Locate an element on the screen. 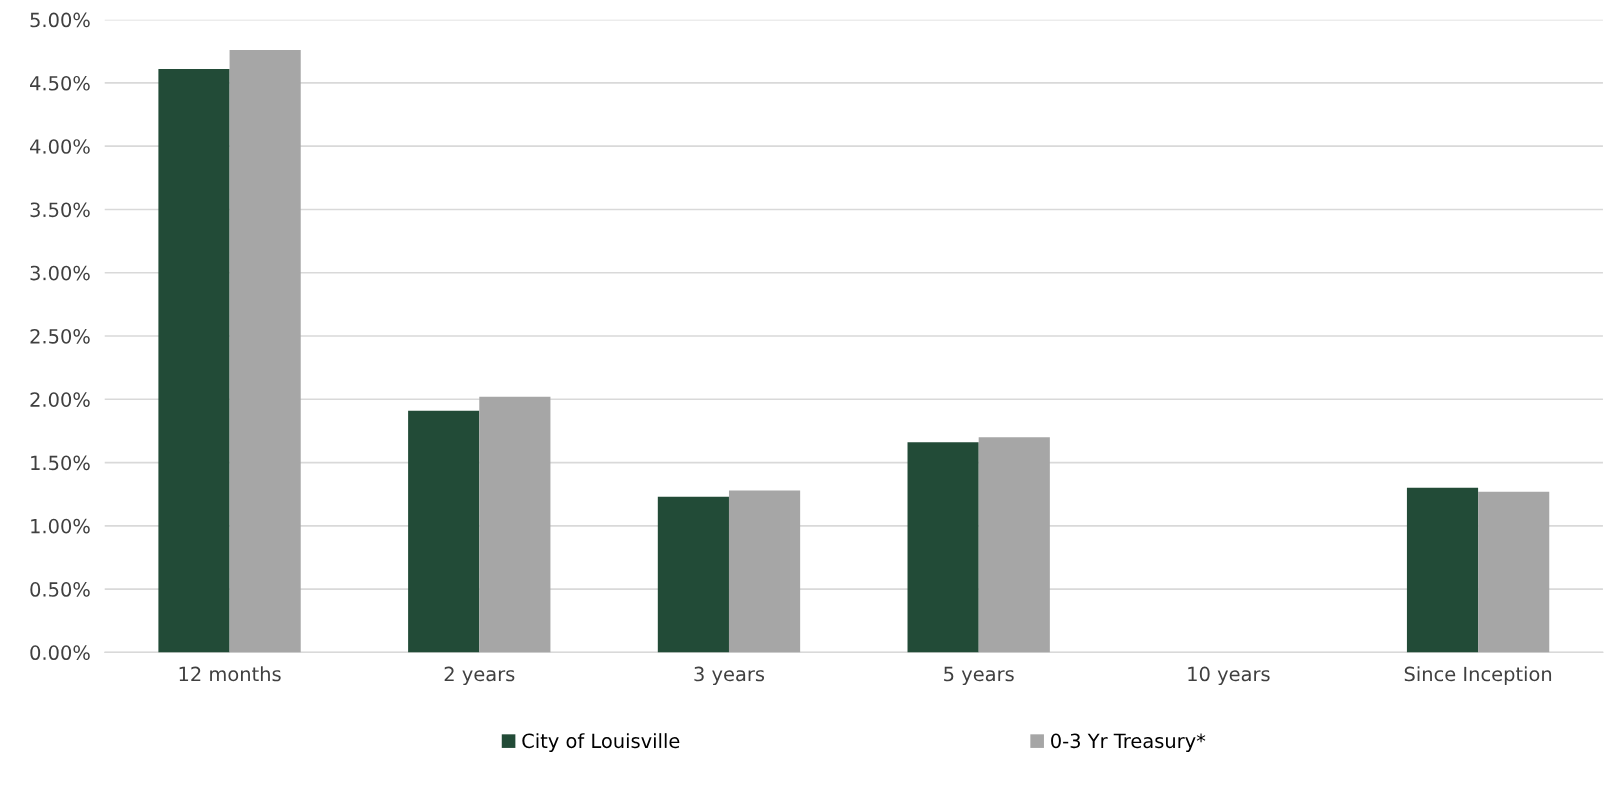  y-tick-label: 4.50% is located at coordinates (60, 83).